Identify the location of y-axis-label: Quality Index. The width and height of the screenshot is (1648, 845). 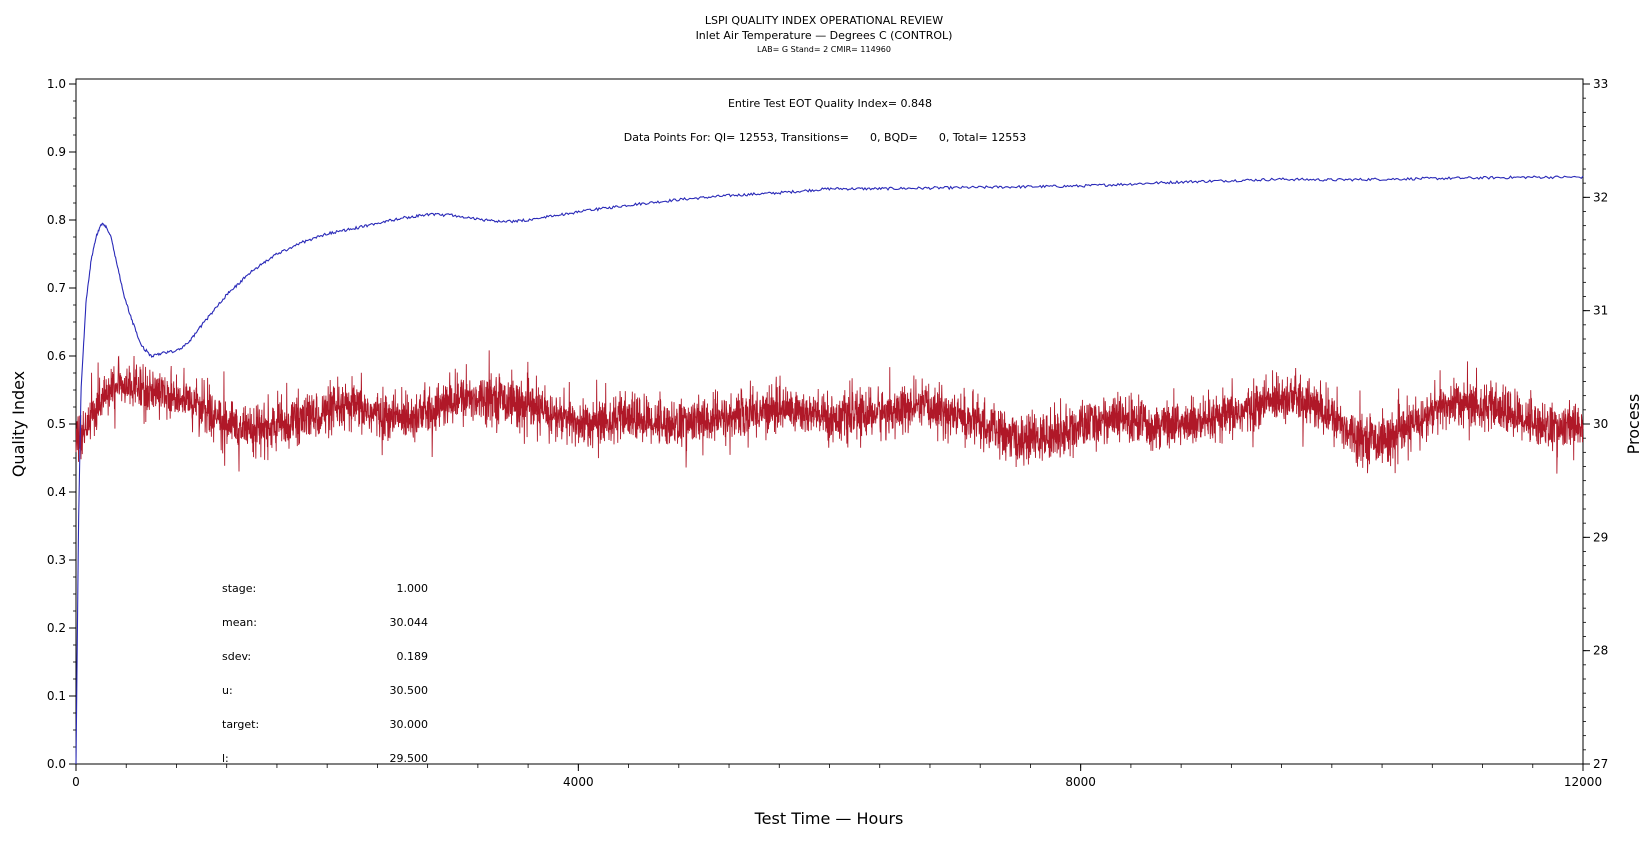
(18, 424).